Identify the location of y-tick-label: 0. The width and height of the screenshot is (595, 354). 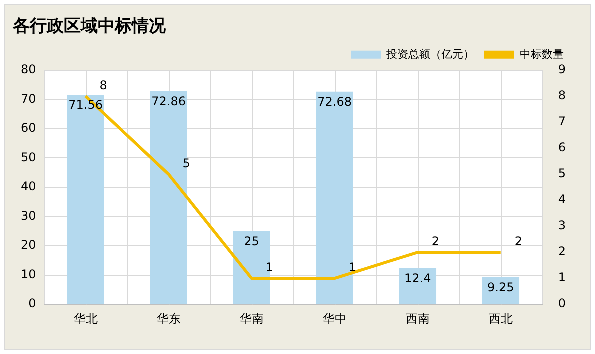
(32, 303).